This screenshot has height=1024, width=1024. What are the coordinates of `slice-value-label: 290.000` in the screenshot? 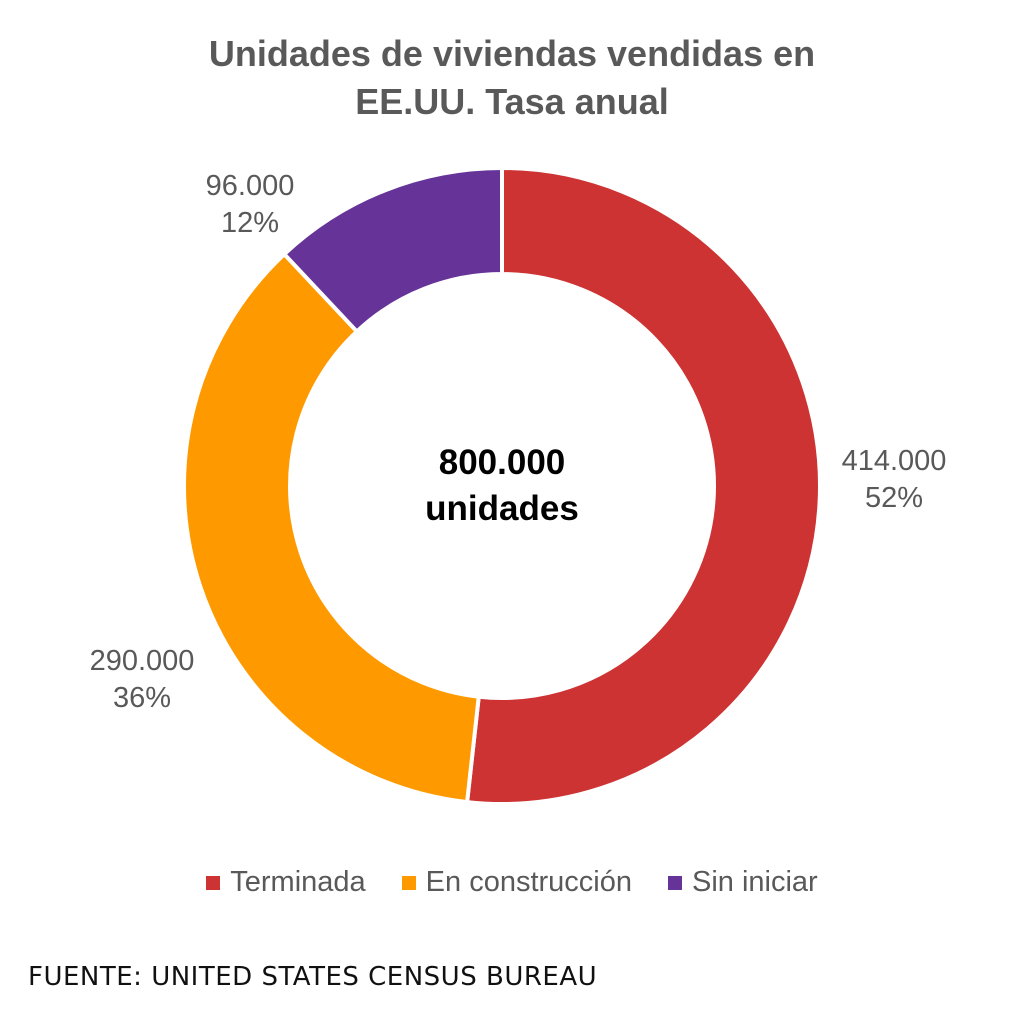 It's located at (142, 661).